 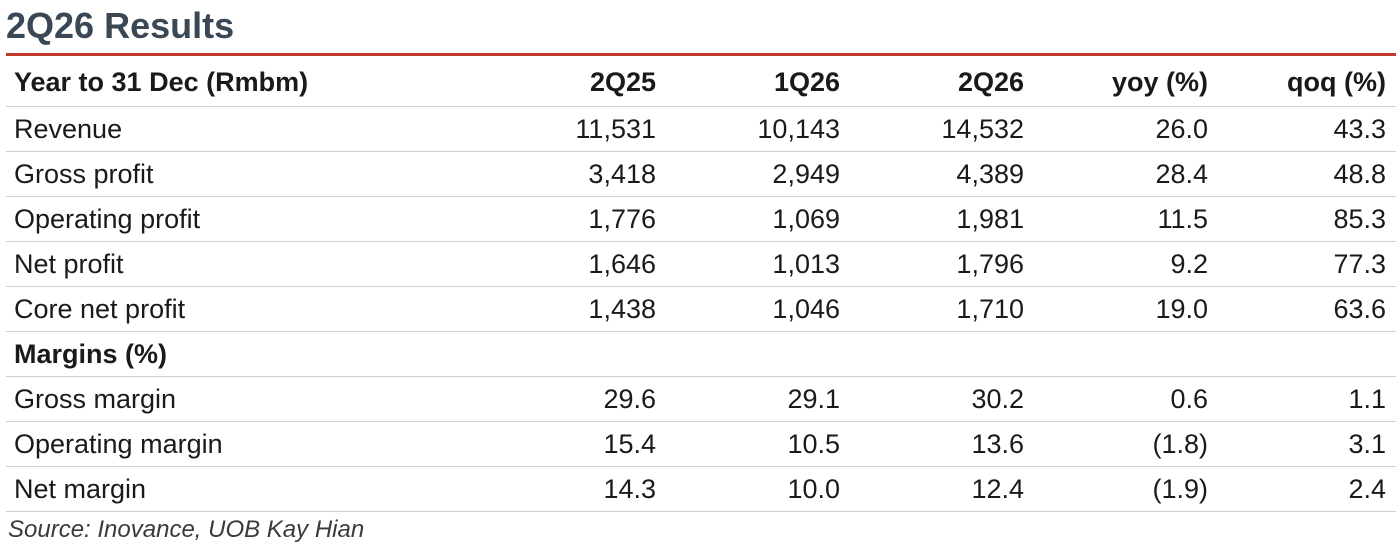 What do you see at coordinates (574, 129) in the screenshot?
I see `cell-2q25: 11,531` at bounding box center [574, 129].